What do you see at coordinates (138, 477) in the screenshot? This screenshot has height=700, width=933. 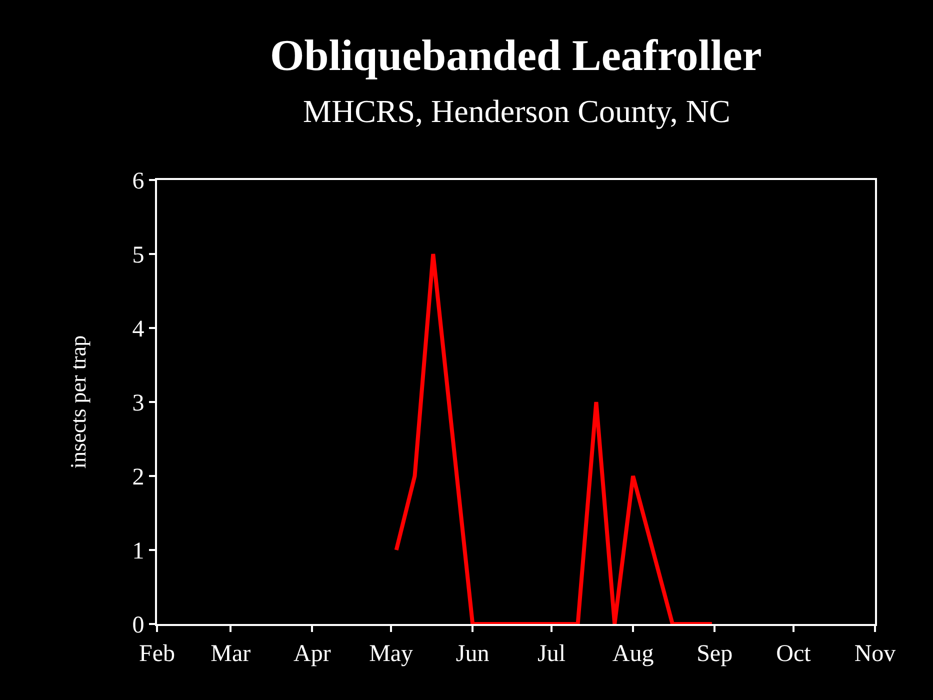 I see `y-tick-label: 2` at bounding box center [138, 477].